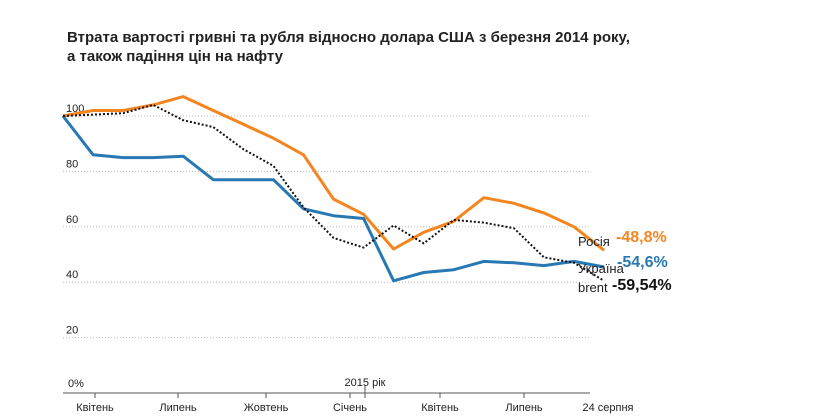 Image resolution: width=840 pixels, height=420 pixels. Describe the element at coordinates (642, 262) in the screenshot. I see `series-value-label-1: -54,6%` at that location.